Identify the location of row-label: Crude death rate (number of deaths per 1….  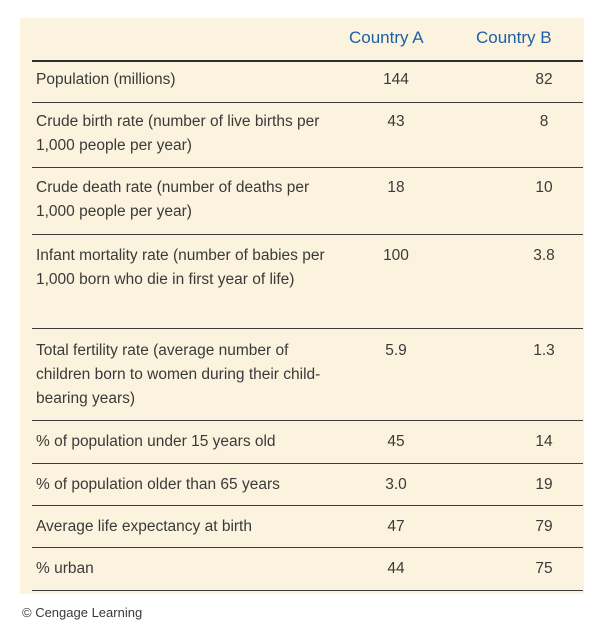
(173, 199).